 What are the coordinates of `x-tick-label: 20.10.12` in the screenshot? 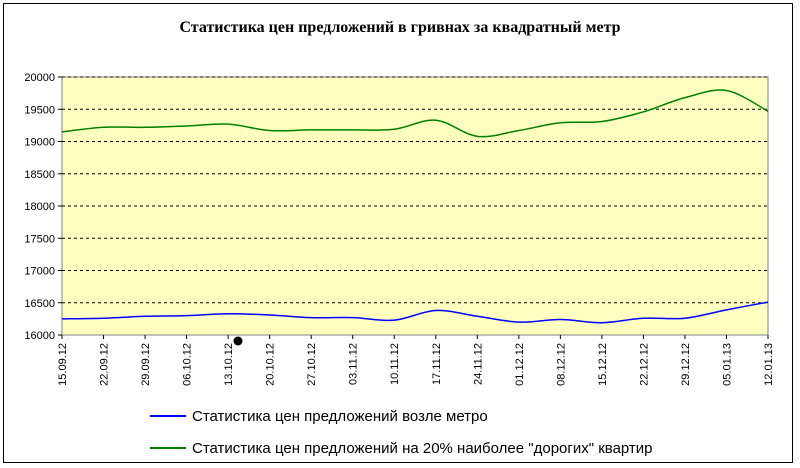 It's located at (271, 364).